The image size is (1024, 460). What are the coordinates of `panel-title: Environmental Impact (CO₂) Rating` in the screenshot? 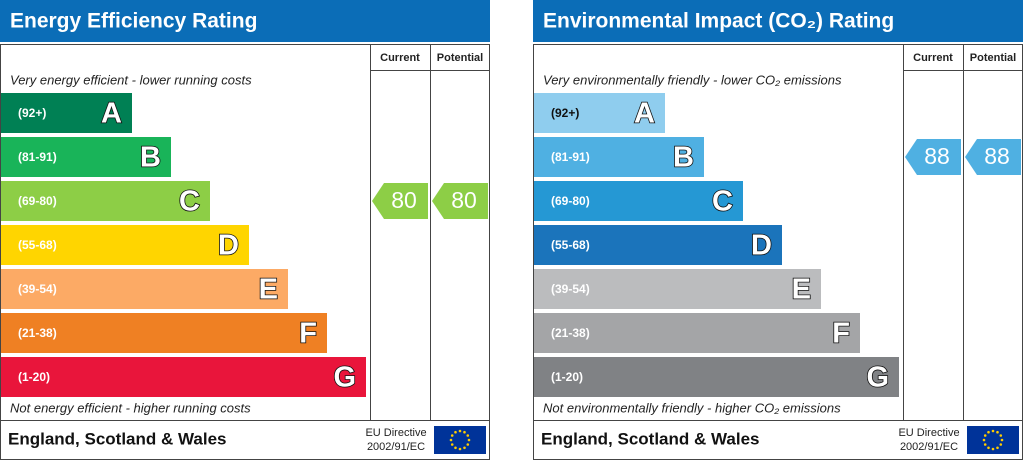 It's located at (718, 21).